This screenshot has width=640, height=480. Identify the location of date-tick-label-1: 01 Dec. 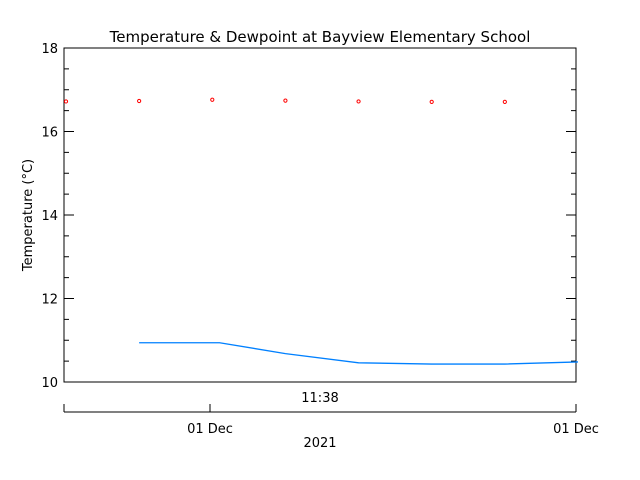
(210, 429).